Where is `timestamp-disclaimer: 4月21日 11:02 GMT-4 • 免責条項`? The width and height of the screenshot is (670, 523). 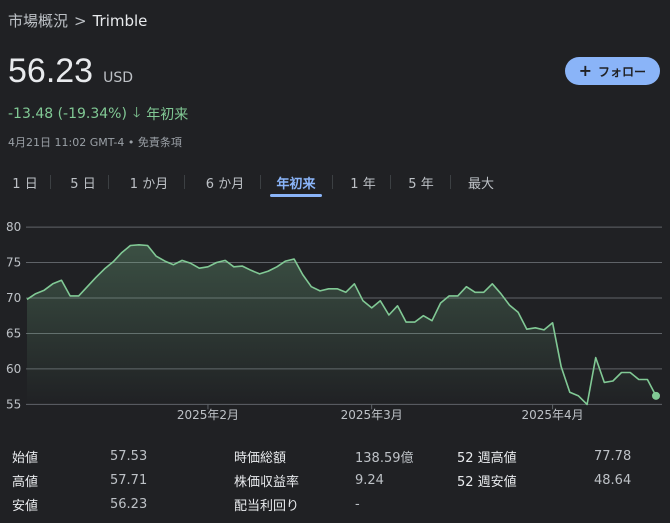
timestamp-disclaimer: 4月21日 11:02 GMT-4 • 免責条項 is located at coordinates (95, 142).